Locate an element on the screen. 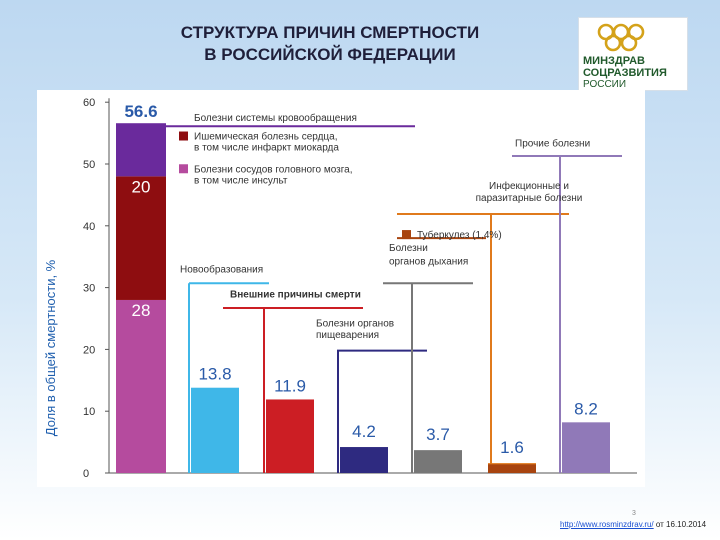 The image size is (720, 540). category-label-other: Прочие болезни is located at coordinates (552, 144).